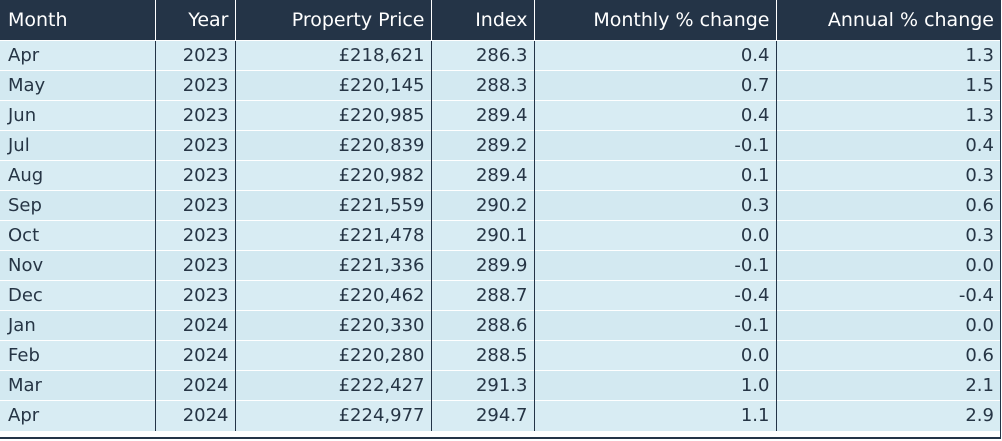  What do you see at coordinates (77, 295) in the screenshot?
I see `month-cell: Dec` at bounding box center [77, 295].